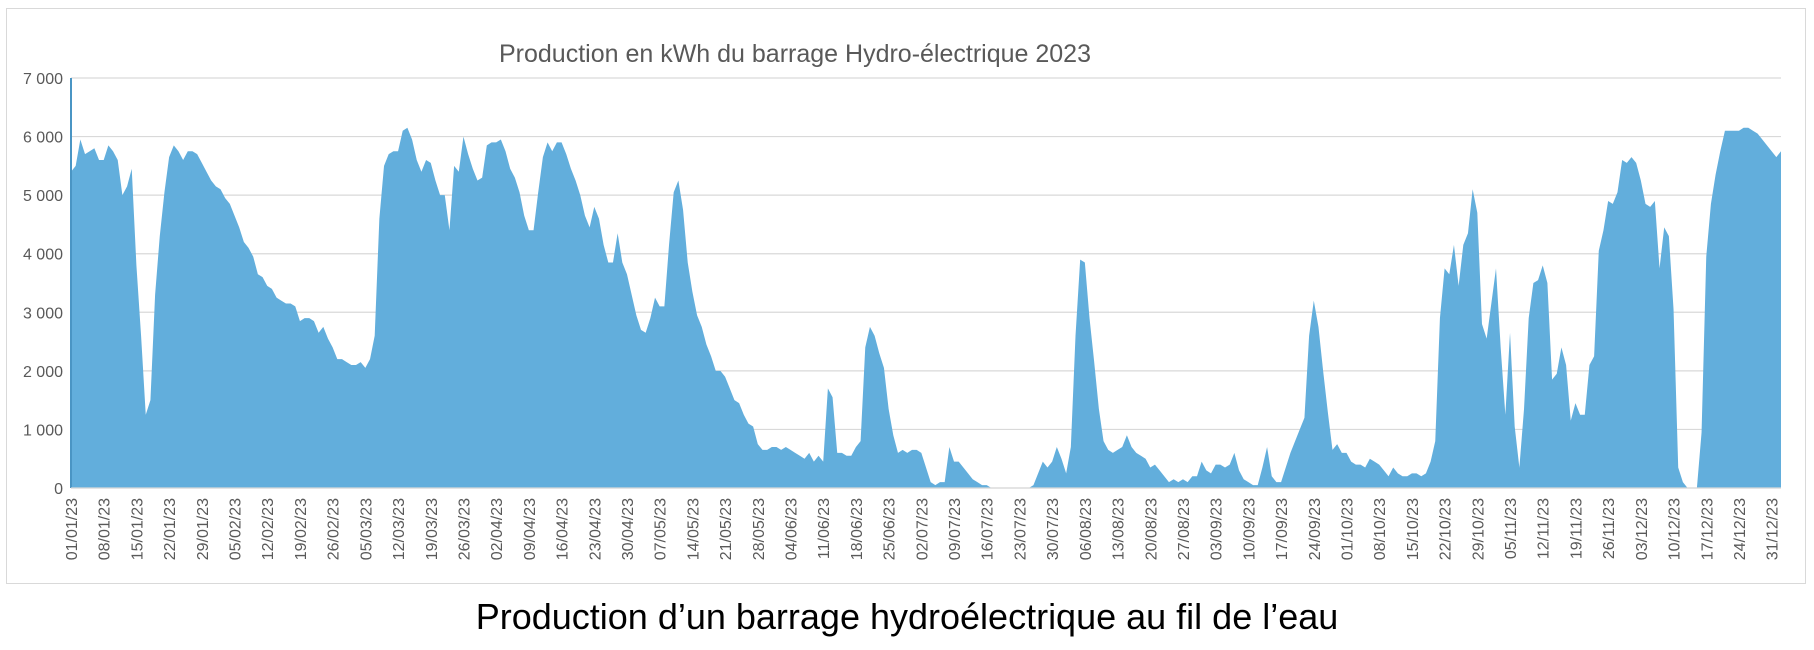 This screenshot has height=650, width=1814. Describe the element at coordinates (1151, 529) in the screenshot. I see `x-tick-label: 20/08/23` at that location.